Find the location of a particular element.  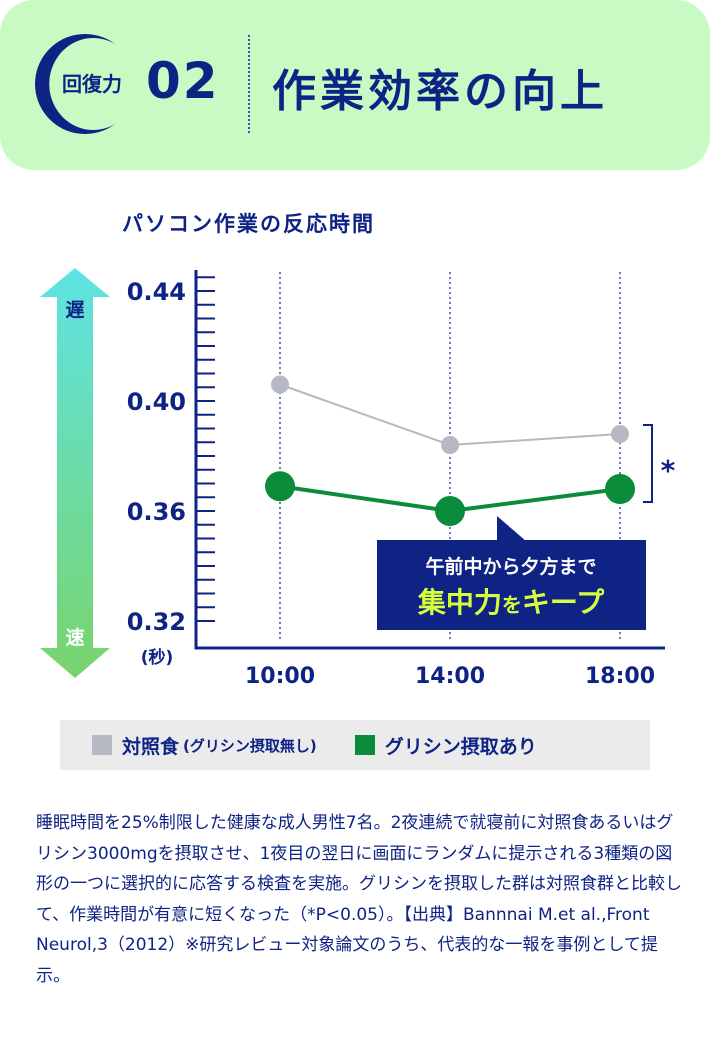

recovery-badge: 回復力 is located at coordinates (92, 84).